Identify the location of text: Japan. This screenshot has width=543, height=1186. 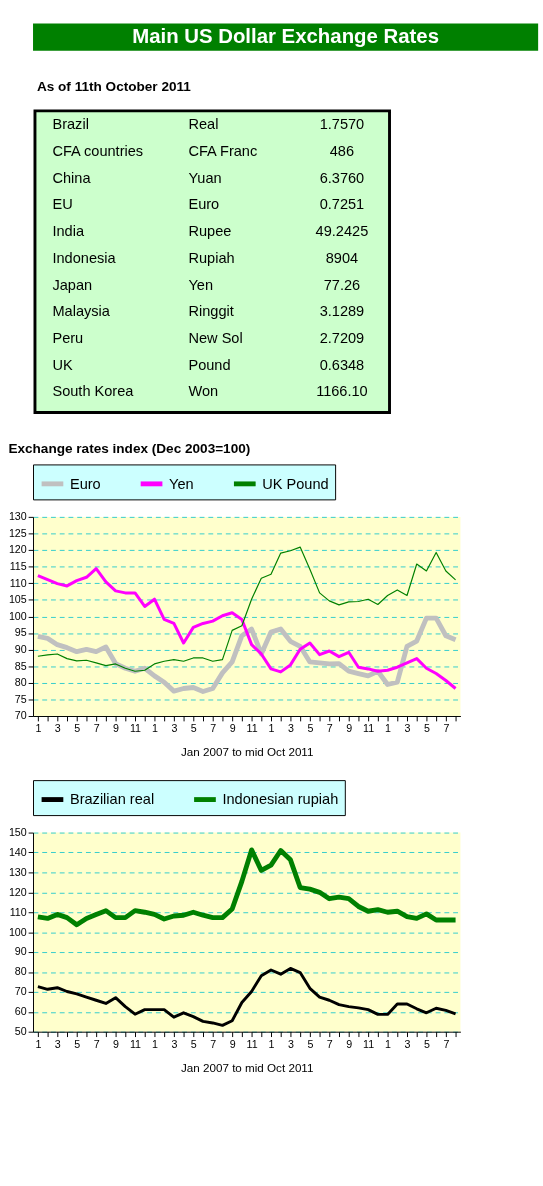
(72, 284).